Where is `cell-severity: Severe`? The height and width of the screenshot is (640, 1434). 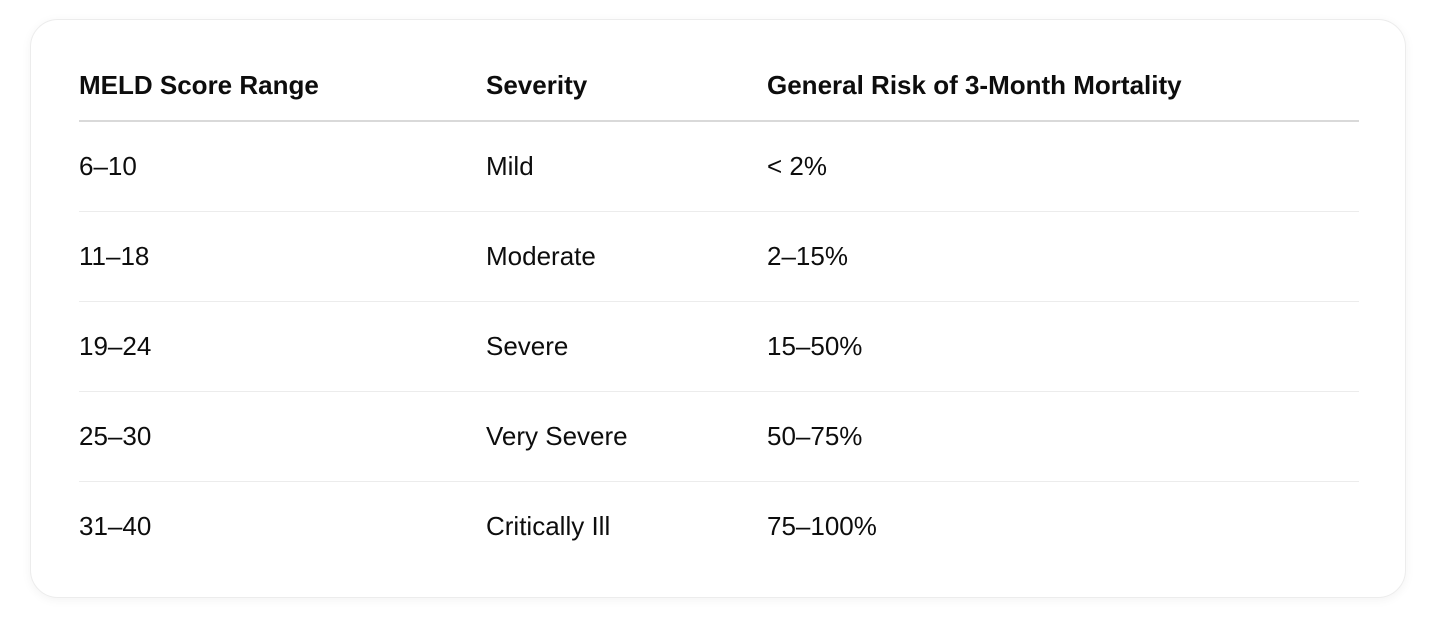 cell-severity: Severe is located at coordinates (626, 346).